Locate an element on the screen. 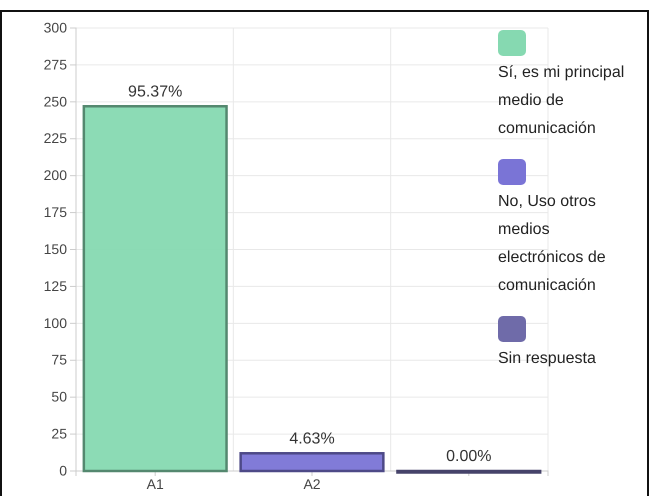 The width and height of the screenshot is (650, 496). legend-label: No, Uso otros medios electrónicos de comunicación is located at coordinates (552, 243).